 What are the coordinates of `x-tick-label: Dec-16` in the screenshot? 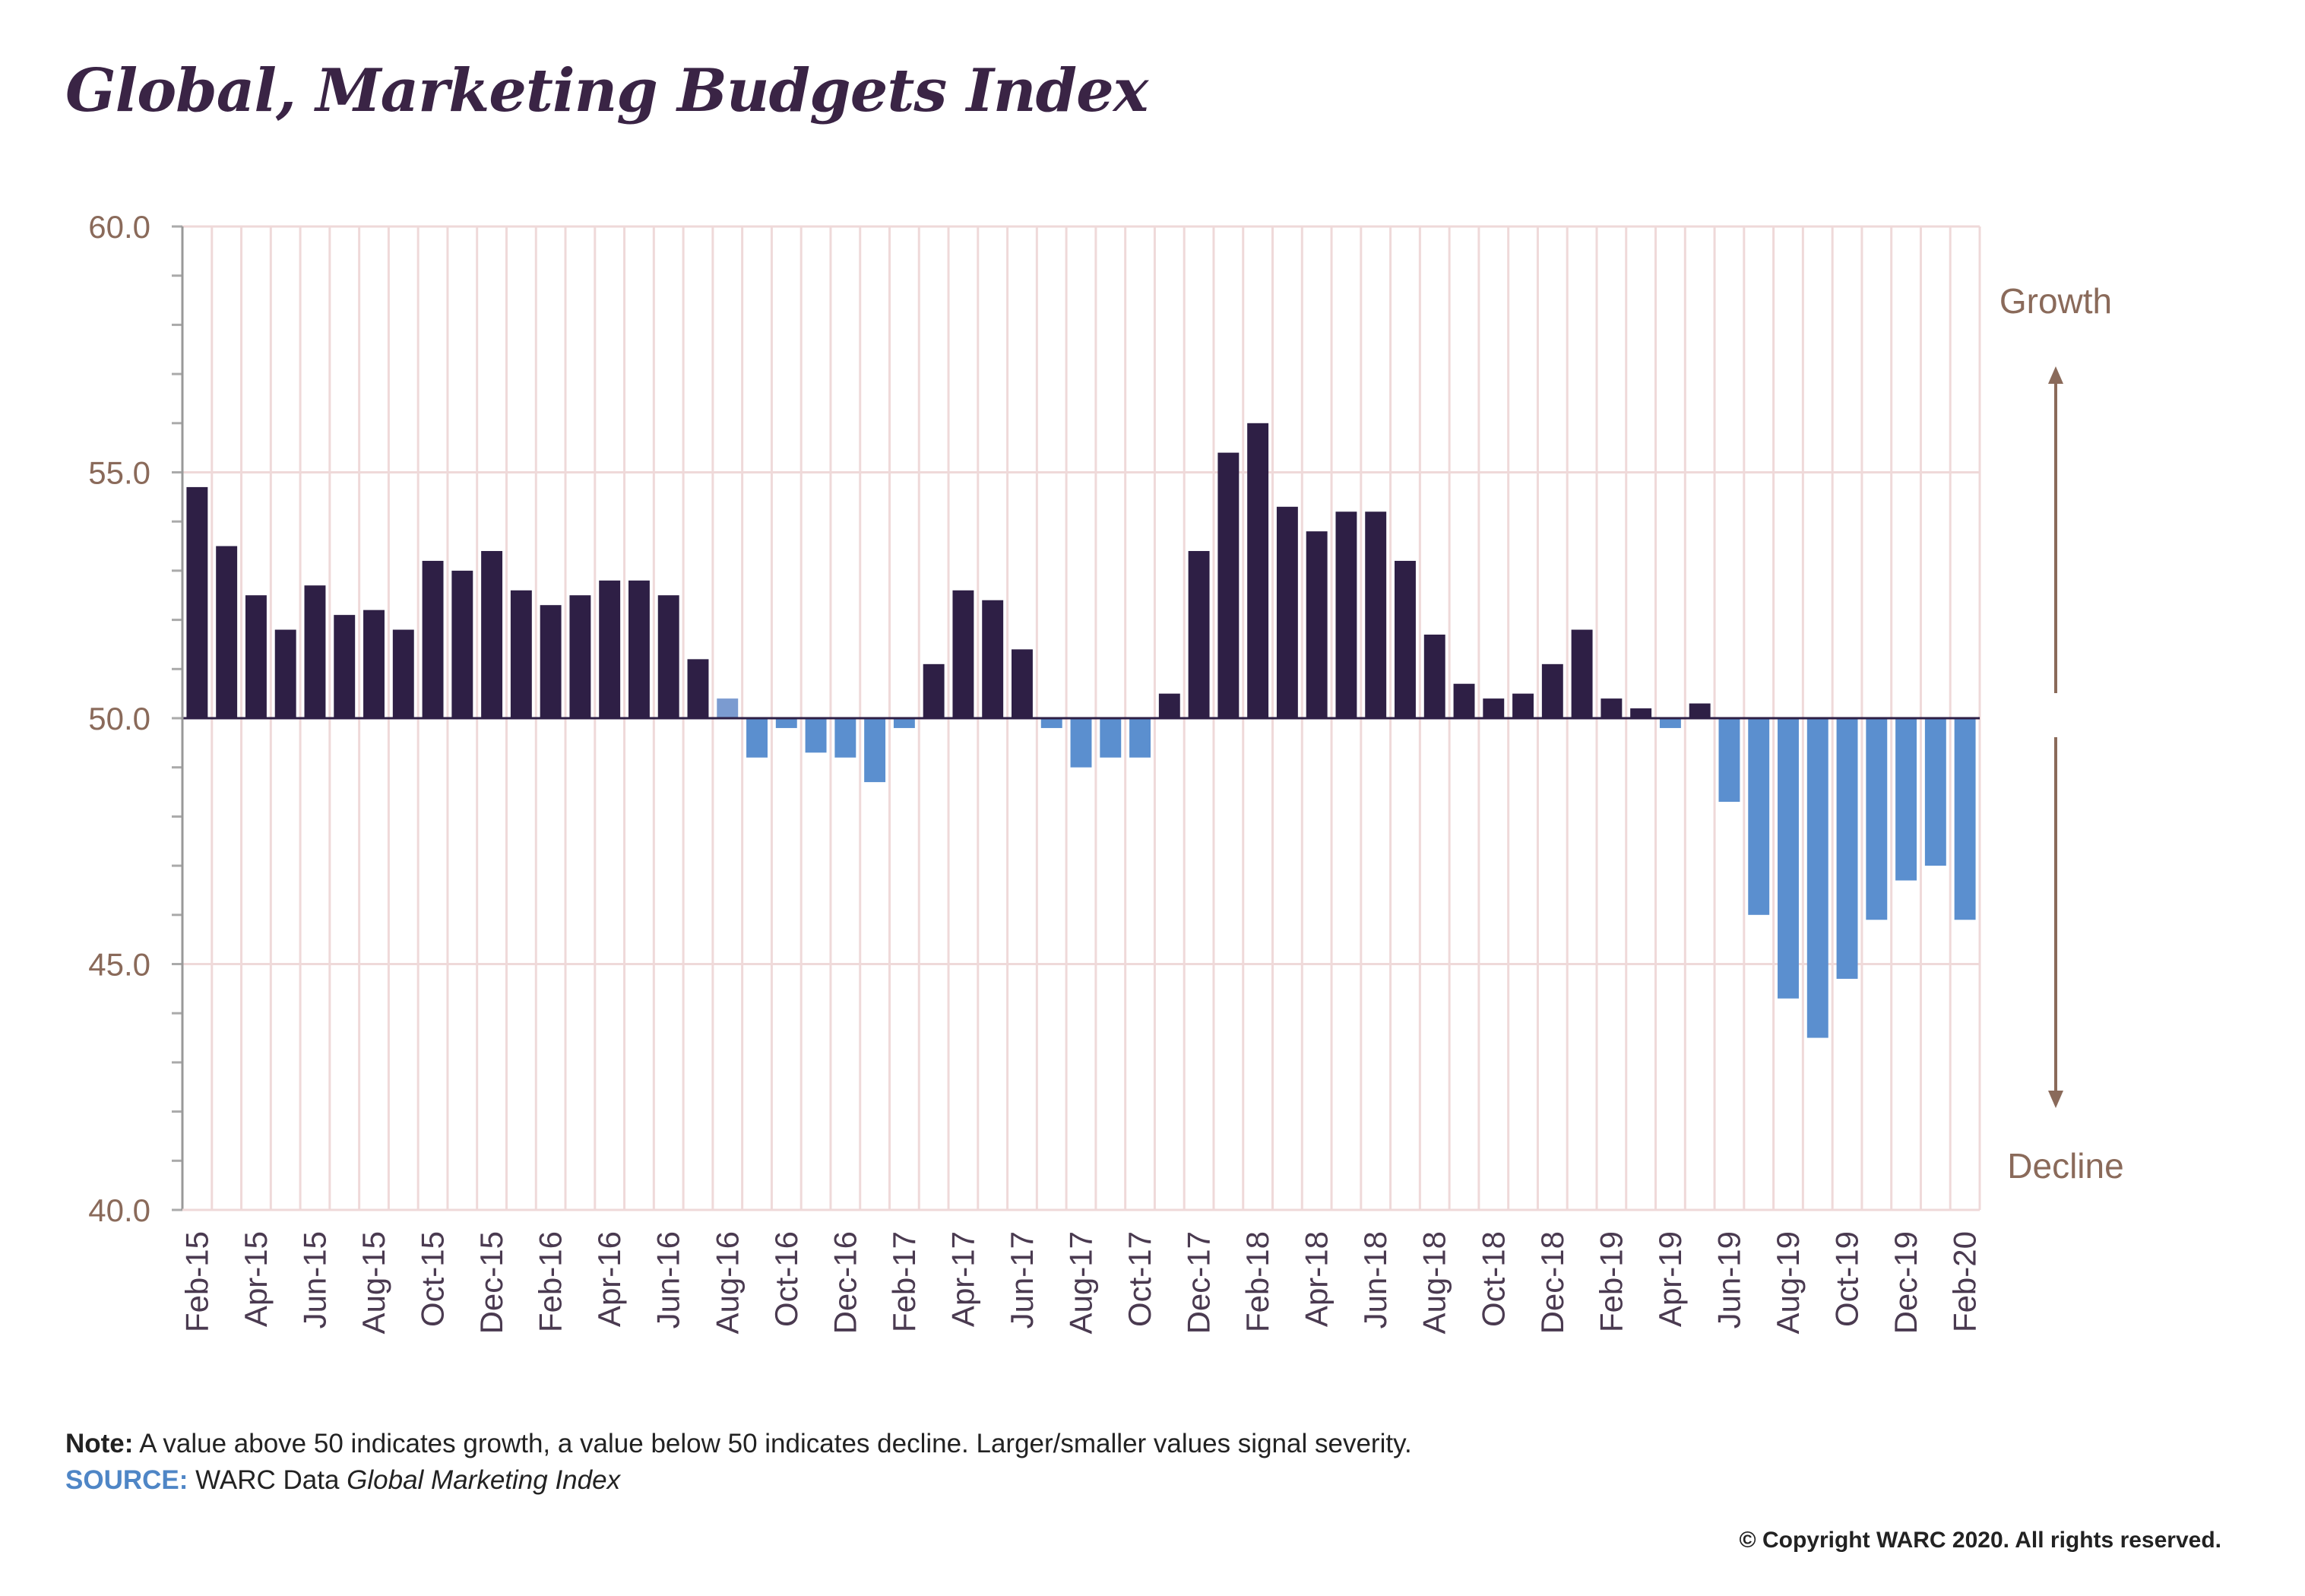 It's located at (845, 1283).